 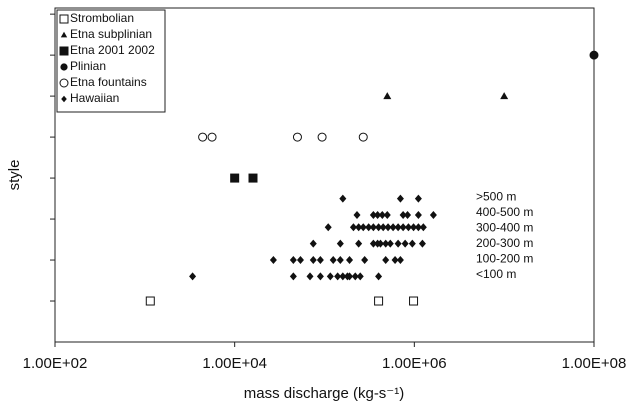 I want to click on y-axis-label: style, so click(x=14, y=175).